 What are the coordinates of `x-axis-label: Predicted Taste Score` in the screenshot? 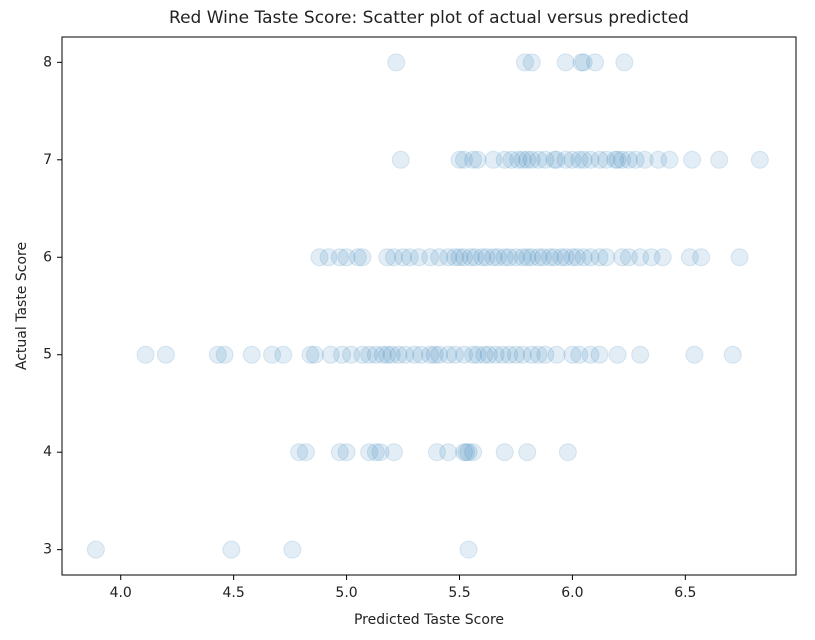 It's located at (429, 620).